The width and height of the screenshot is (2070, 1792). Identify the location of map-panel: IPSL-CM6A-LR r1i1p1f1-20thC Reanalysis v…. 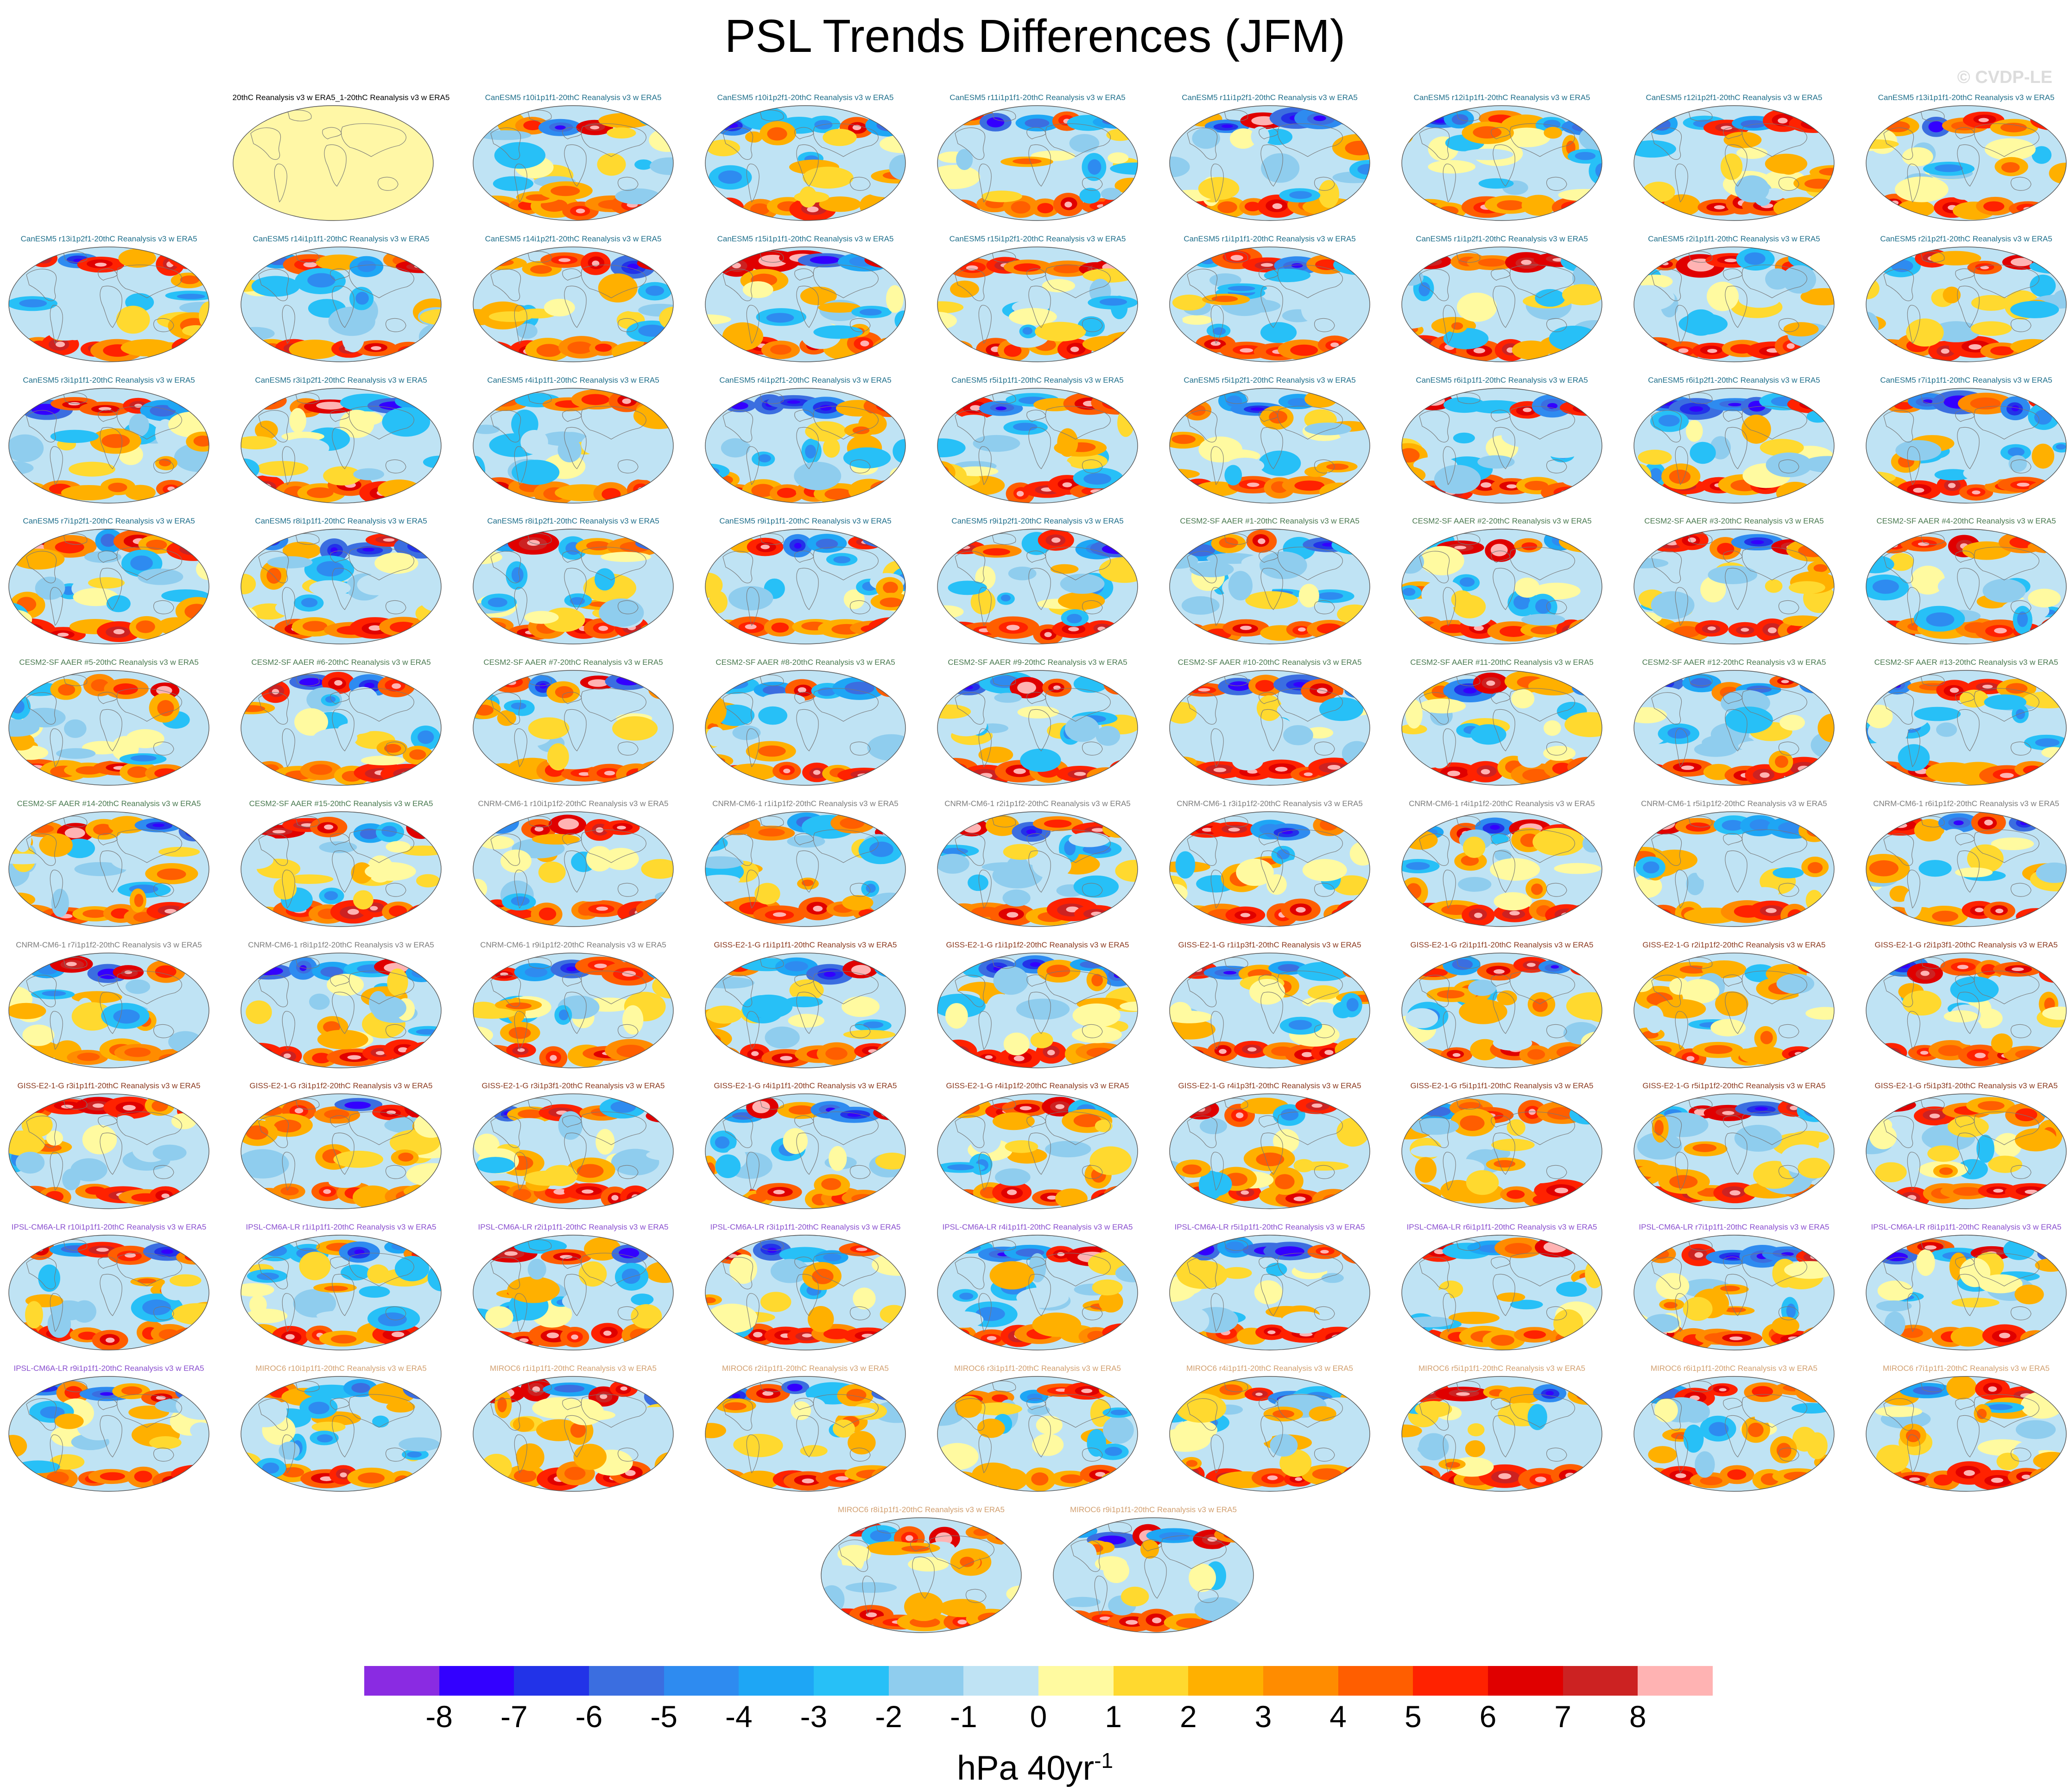
(341, 1289).